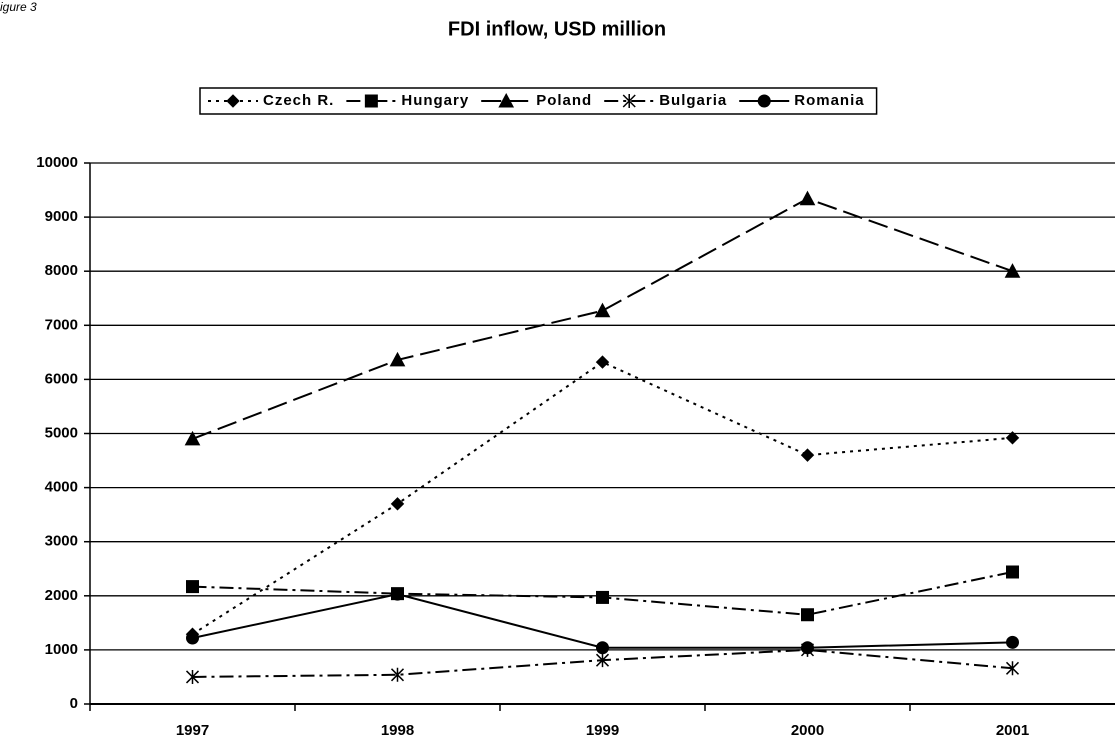 The height and width of the screenshot is (742, 1115). Describe the element at coordinates (61, 378) in the screenshot. I see `y-tick-label: 6000` at that location.